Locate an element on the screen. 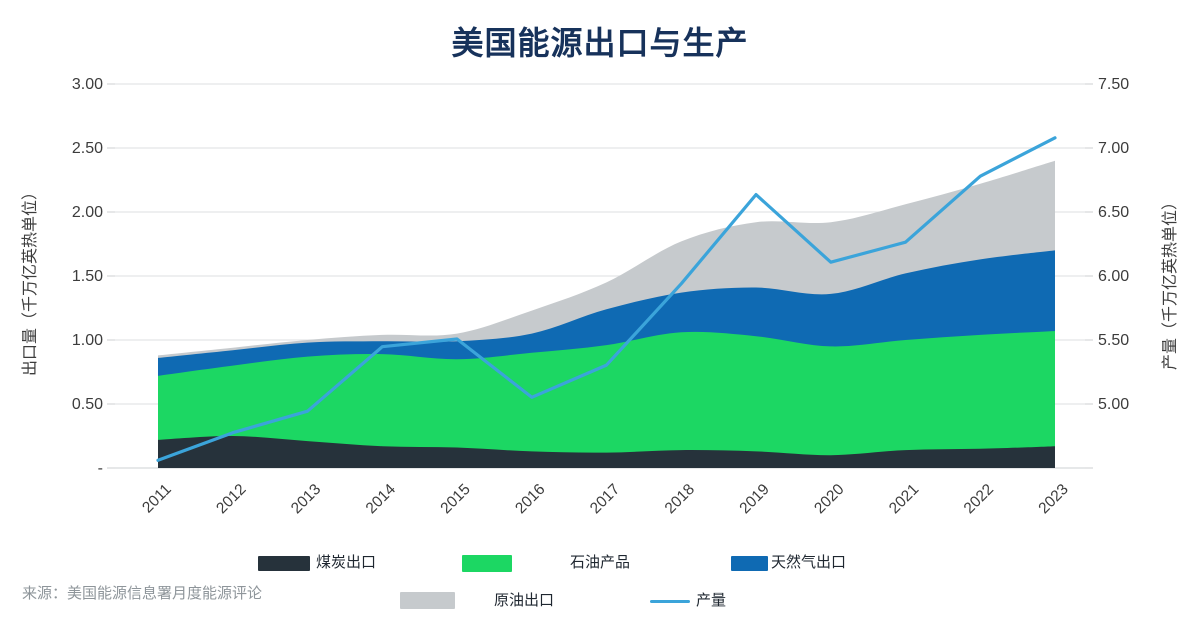 This screenshot has height=627, width=1200. legend-label-crude-oil-exports: 原油出口 is located at coordinates (524, 600).